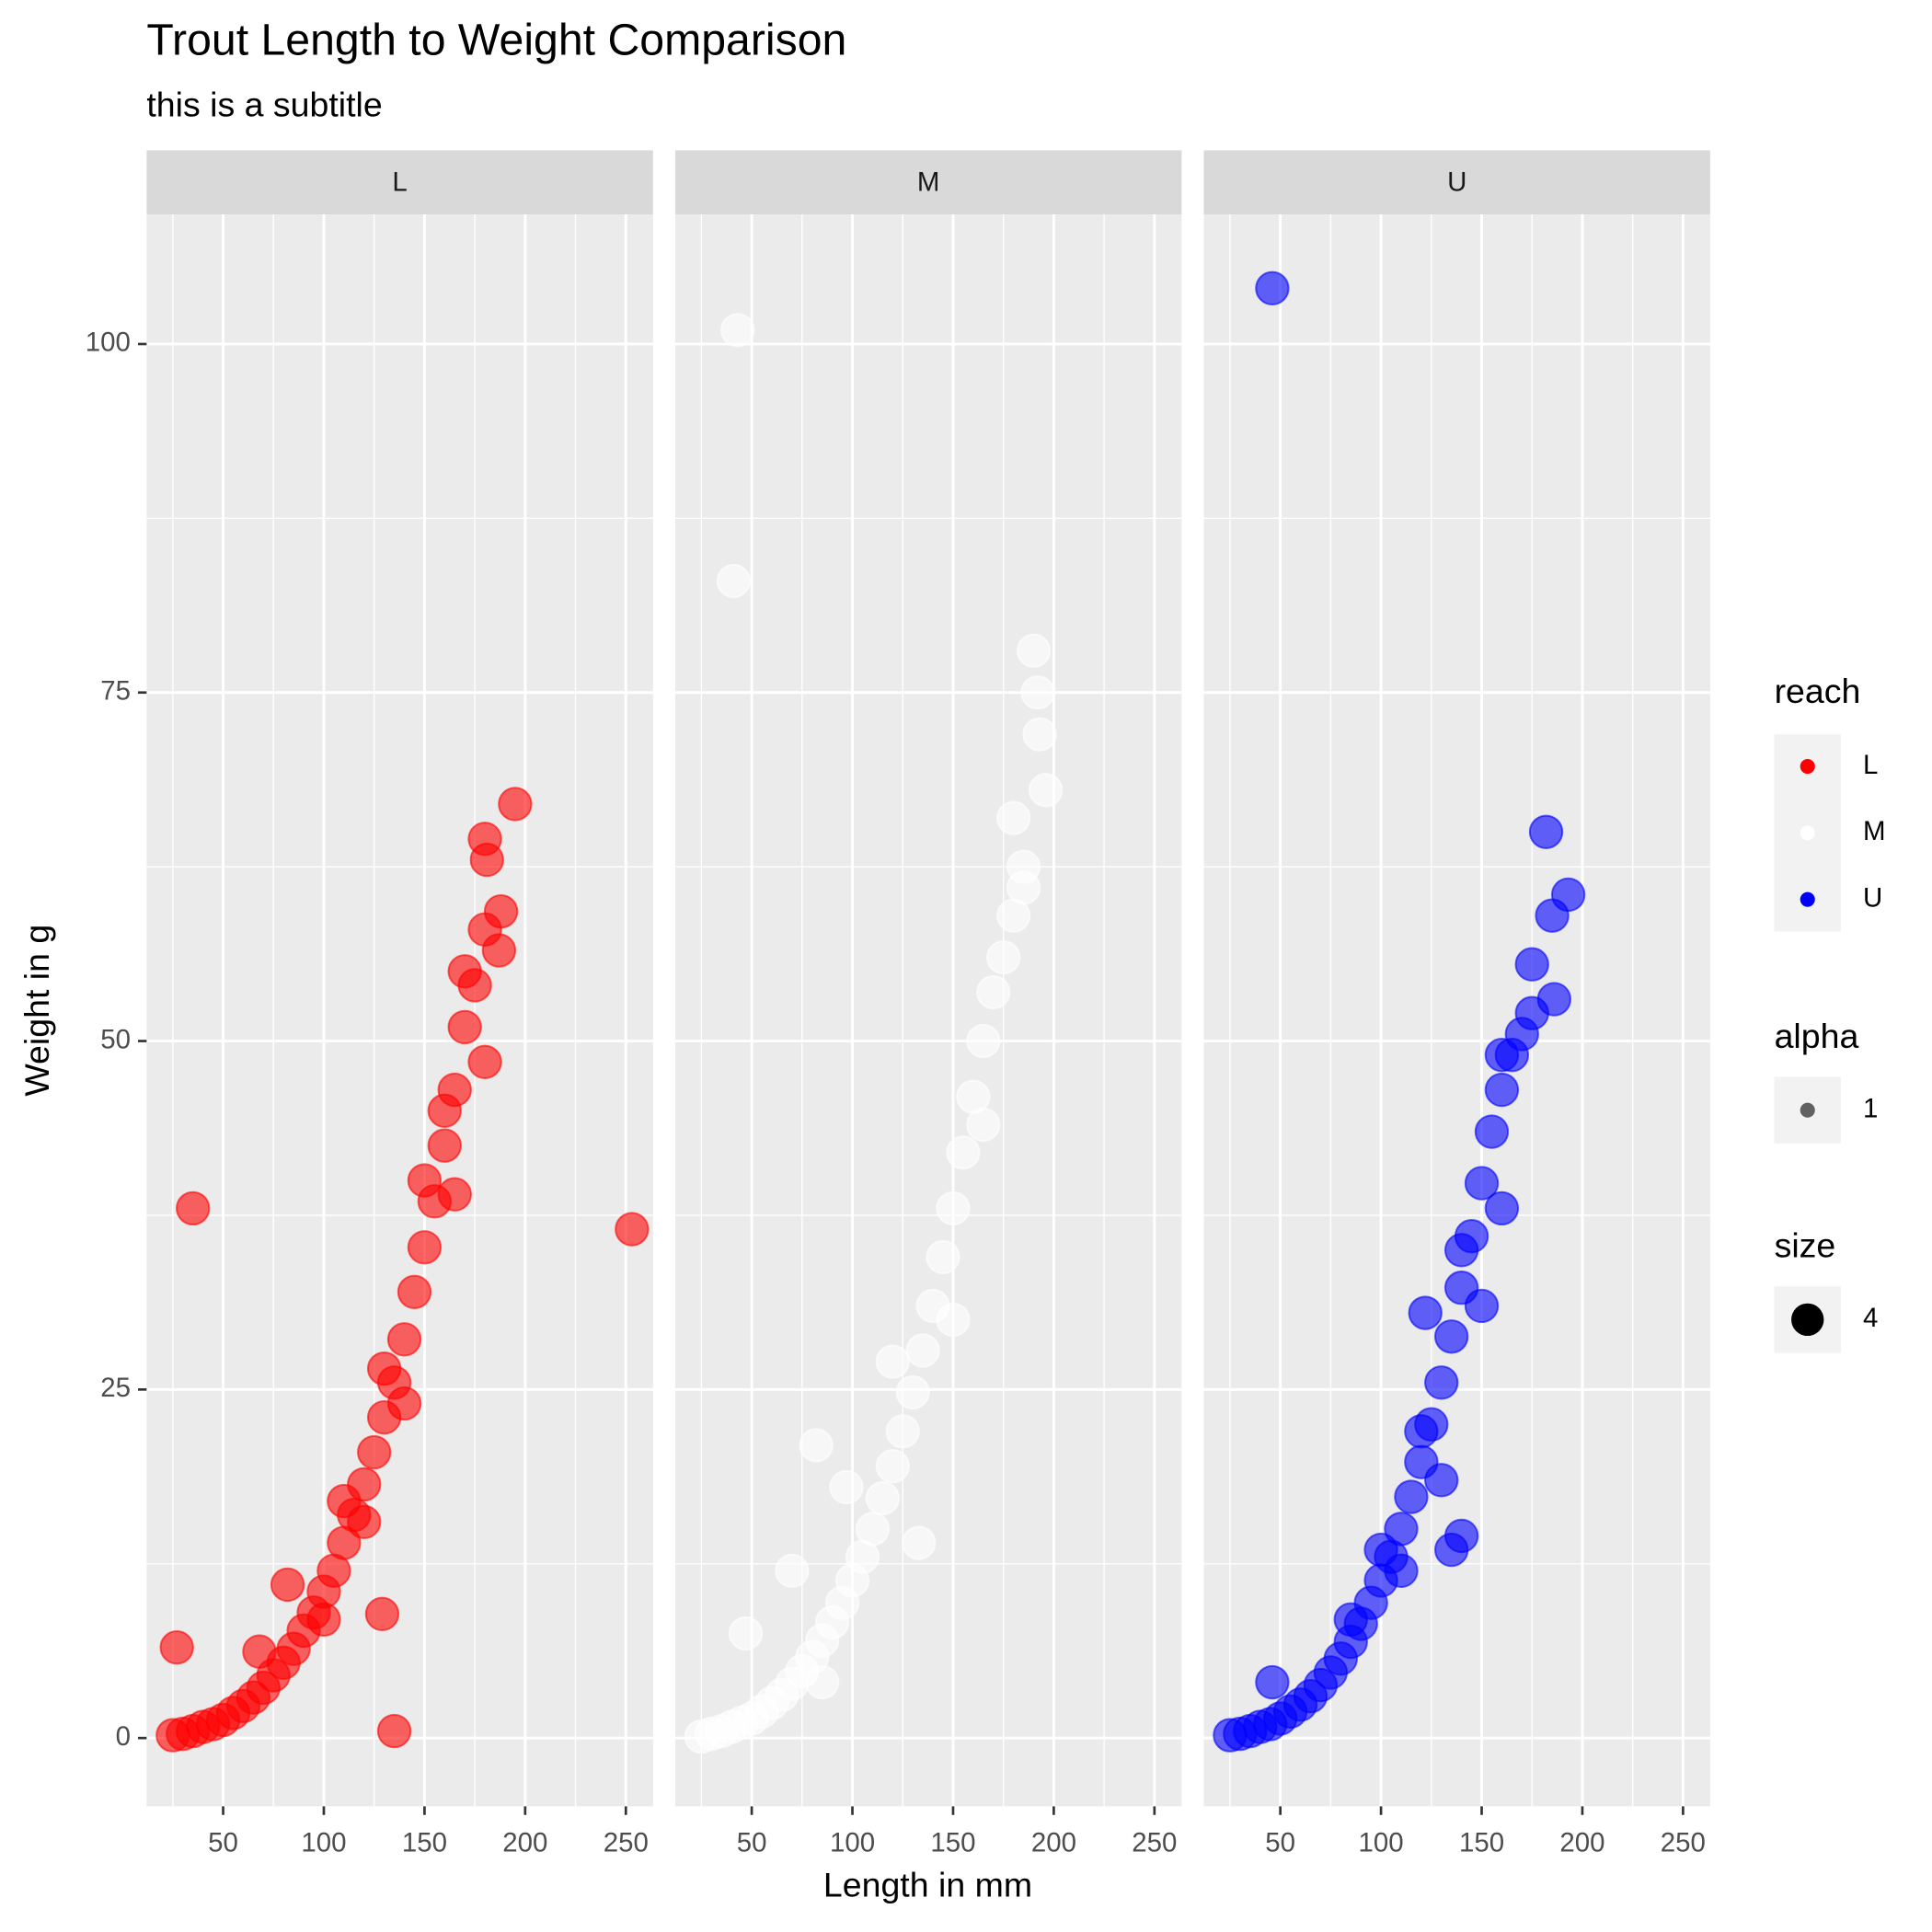  Describe the element at coordinates (1870, 1108) in the screenshot. I see `legend-label: 1` at that location.